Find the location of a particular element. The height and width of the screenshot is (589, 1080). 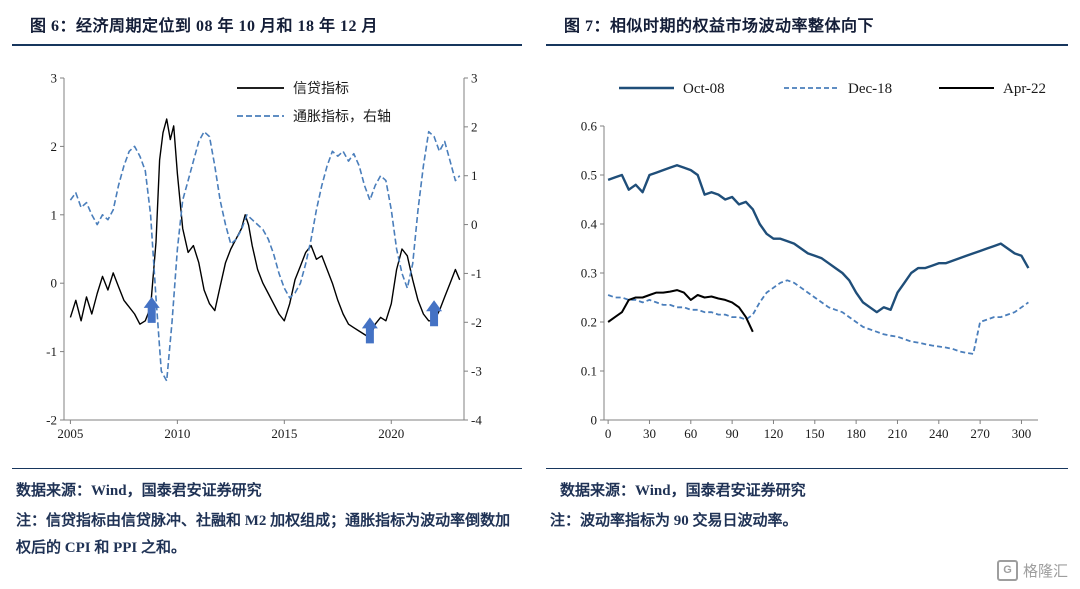

y-tick-label: 0.6 is located at coordinates (589, 126).